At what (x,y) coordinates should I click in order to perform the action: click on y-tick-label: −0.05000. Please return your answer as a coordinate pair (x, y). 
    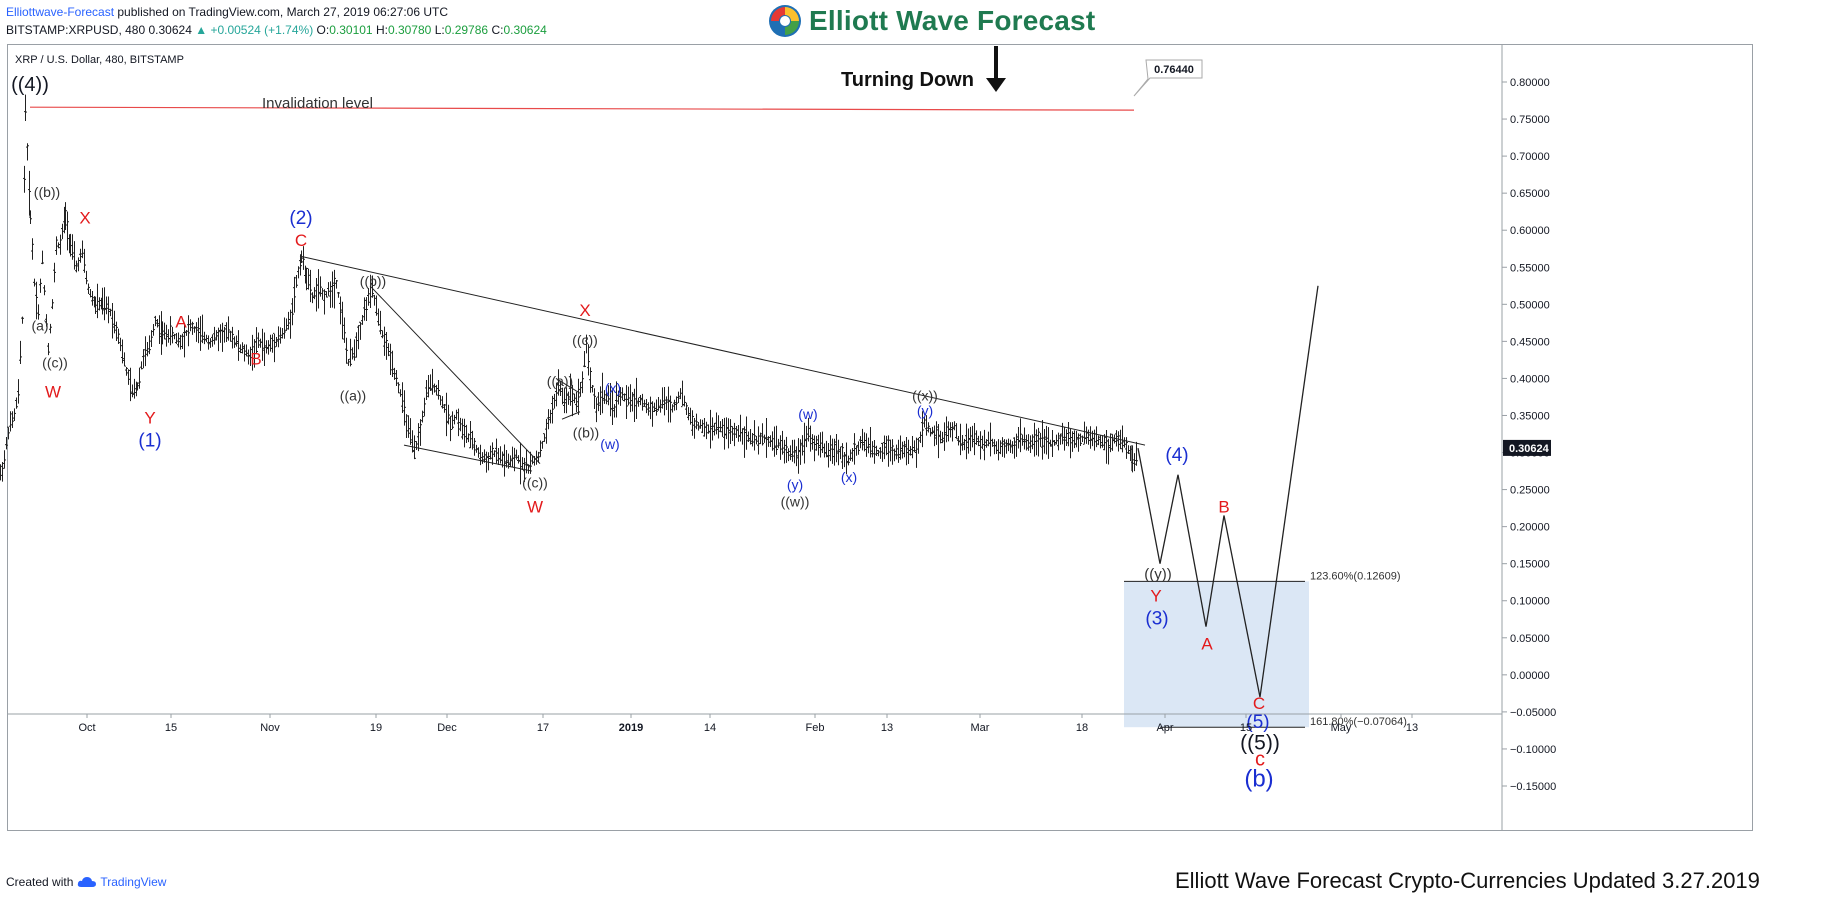
    Looking at the image, I should click on (1533, 713).